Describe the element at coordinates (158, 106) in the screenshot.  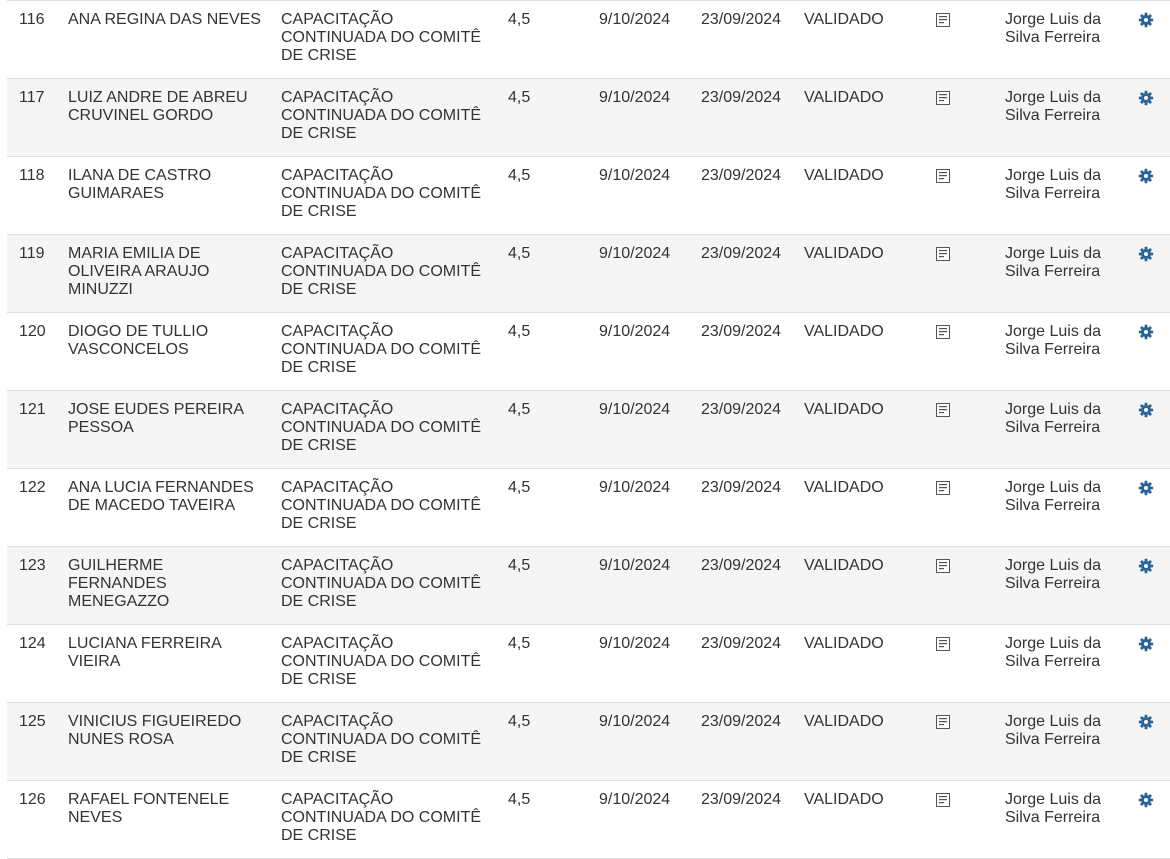
I see `participant-name: LUIZ ANDRE DE ABREU CRUVINEL GORDO` at that location.